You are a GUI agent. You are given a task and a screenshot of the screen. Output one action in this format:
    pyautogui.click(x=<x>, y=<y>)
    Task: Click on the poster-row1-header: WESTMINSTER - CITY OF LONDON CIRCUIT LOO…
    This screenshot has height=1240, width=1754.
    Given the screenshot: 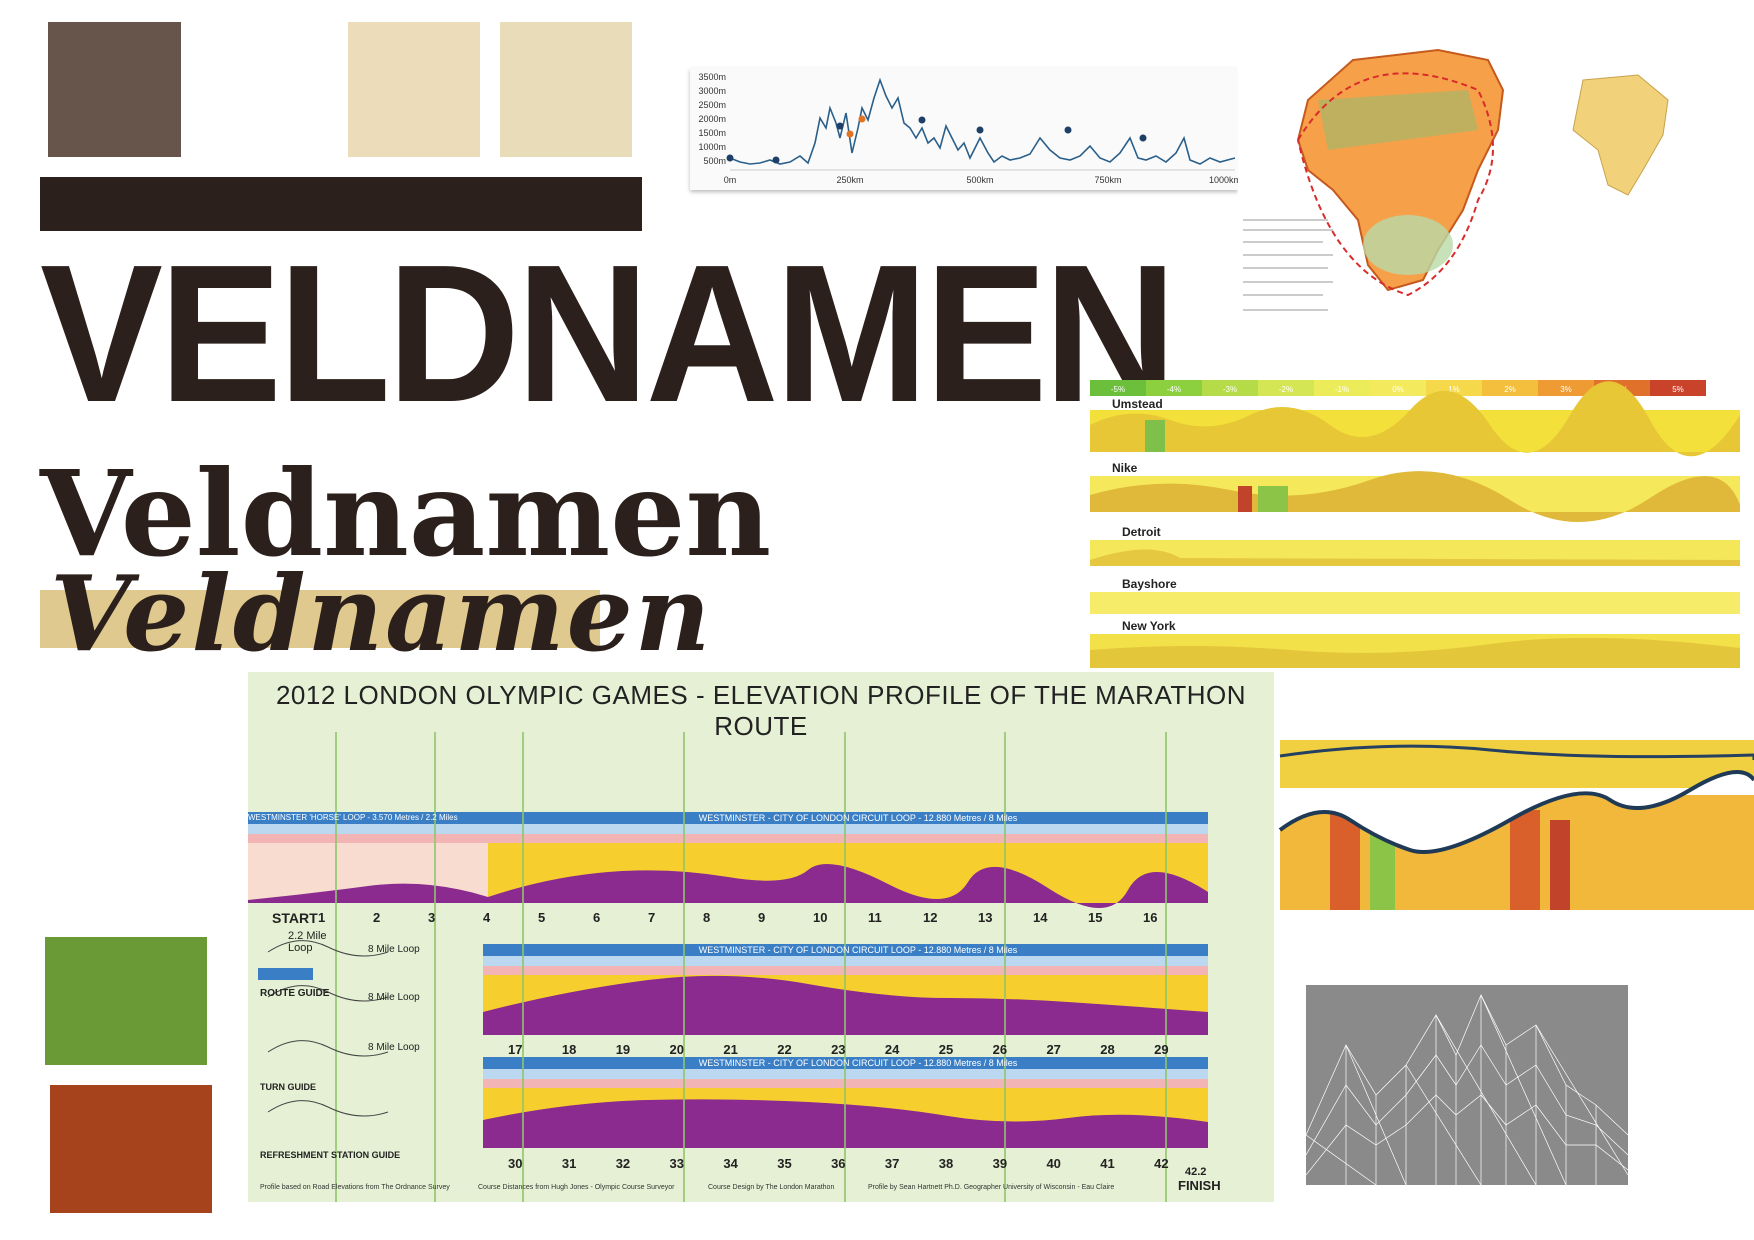 What is the action you would take?
    pyautogui.click(x=858, y=818)
    